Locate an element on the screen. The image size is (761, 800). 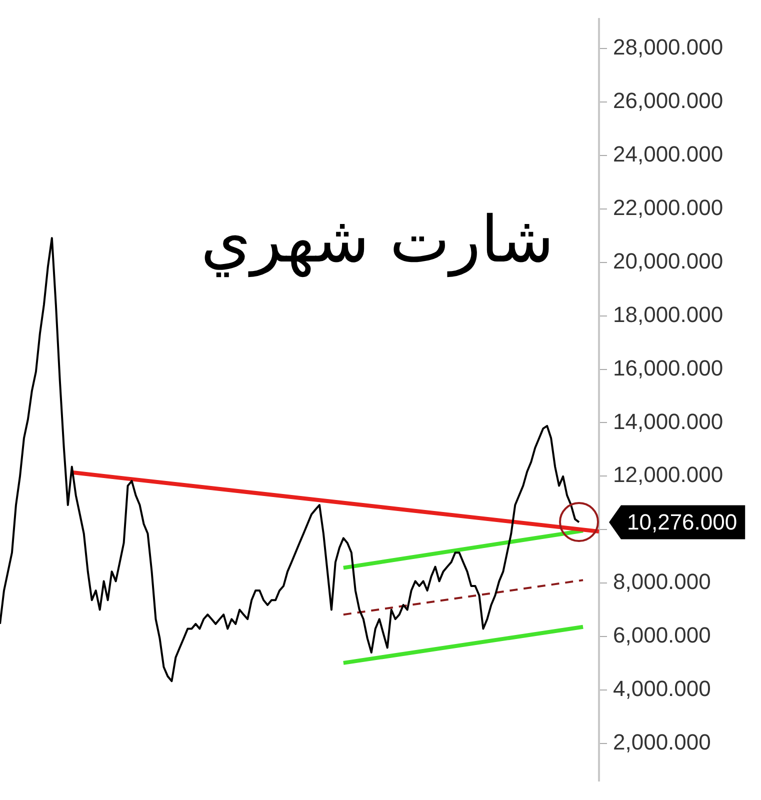
y-tick-label: 22,000.000 is located at coordinates (668, 207).